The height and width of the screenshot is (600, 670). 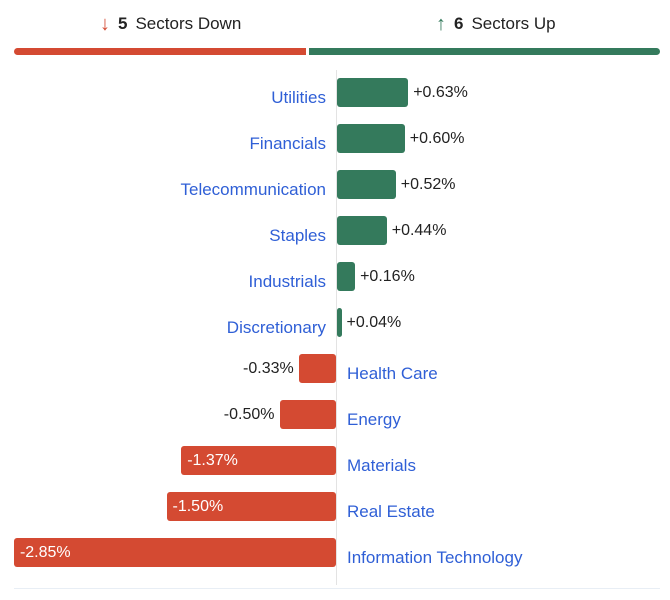 I want to click on bar-materials, so click(x=258, y=460).